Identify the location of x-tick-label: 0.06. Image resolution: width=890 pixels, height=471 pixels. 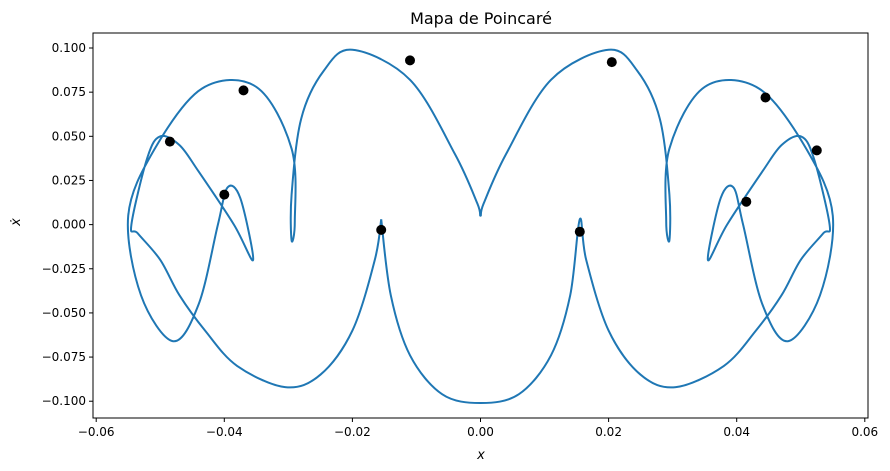
(864, 432).